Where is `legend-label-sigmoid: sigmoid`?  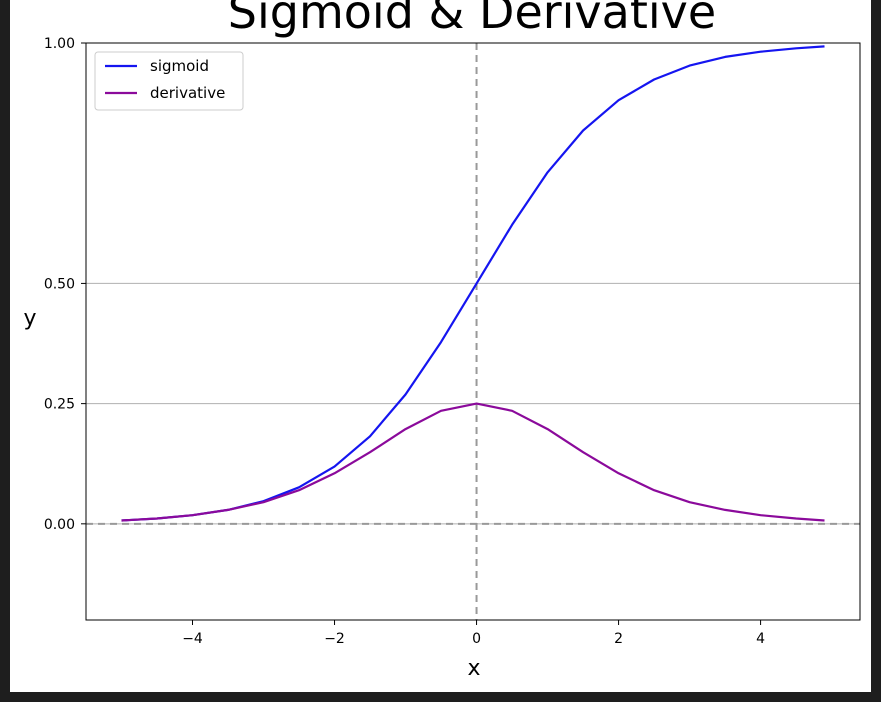
legend-label-sigmoid: sigmoid is located at coordinates (179, 66).